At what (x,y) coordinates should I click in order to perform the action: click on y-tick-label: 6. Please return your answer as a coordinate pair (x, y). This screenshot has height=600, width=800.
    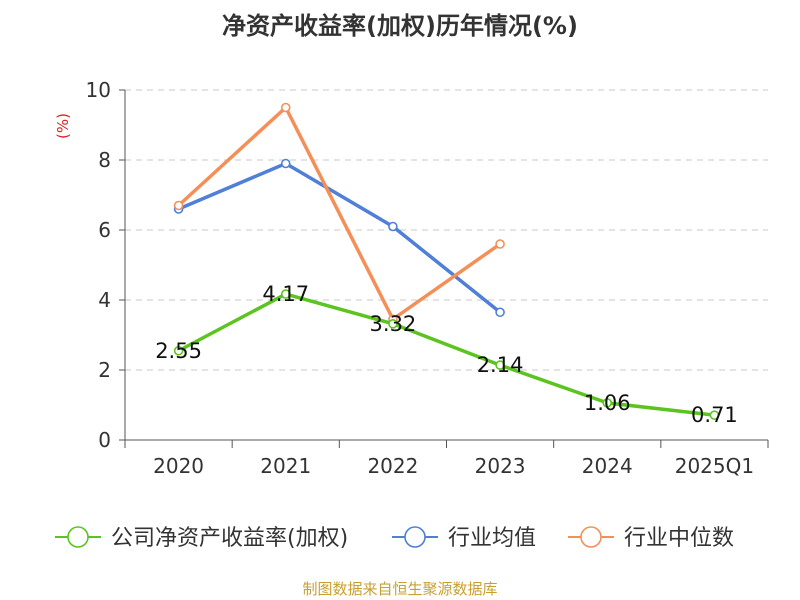
    Looking at the image, I should click on (104, 230).